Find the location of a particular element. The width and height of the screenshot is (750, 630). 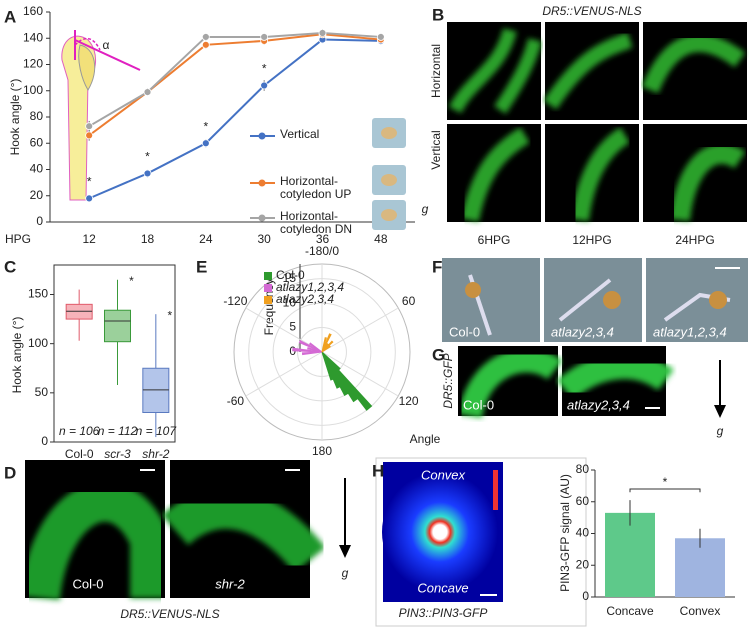

label: Angle is located at coordinates (425, 439).